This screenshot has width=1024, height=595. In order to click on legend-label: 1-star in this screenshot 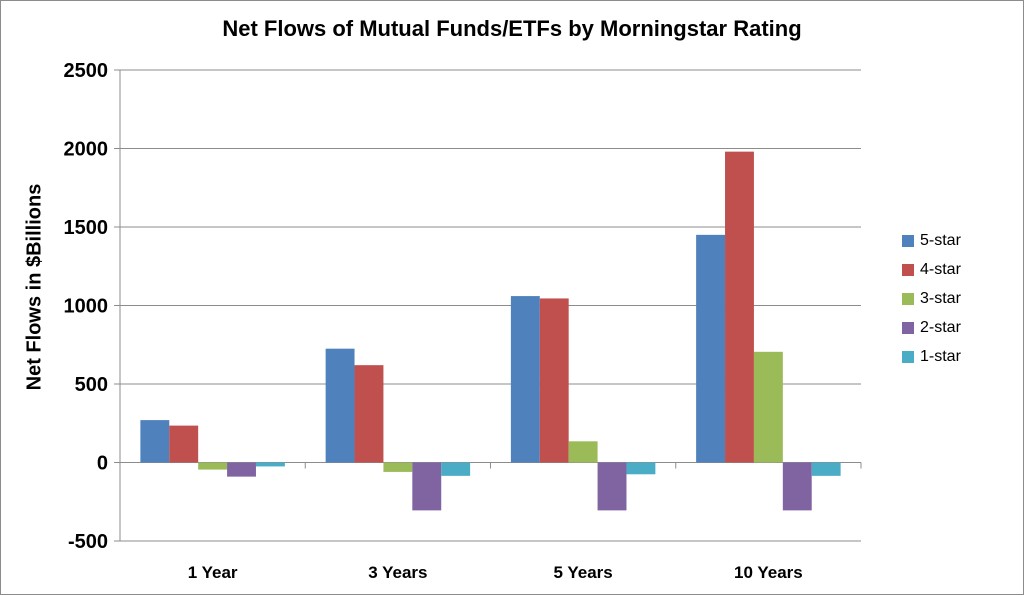, I will do `click(940, 356)`.